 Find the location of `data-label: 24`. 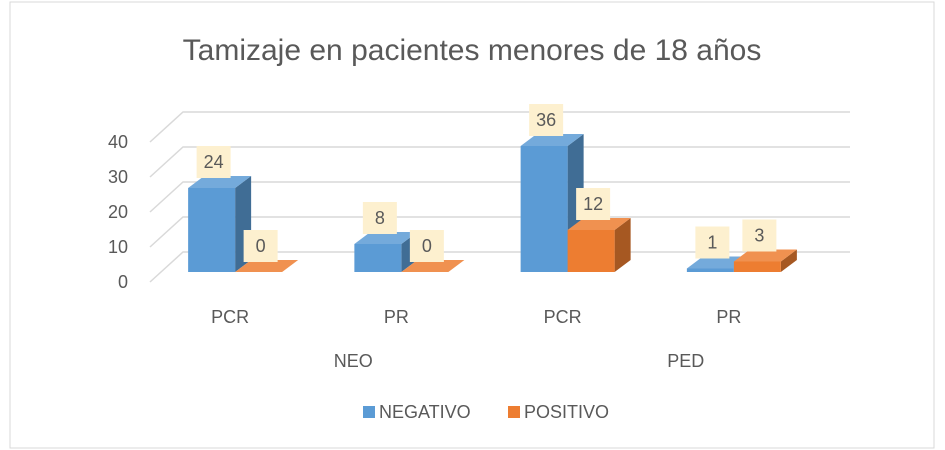

data-label: 24 is located at coordinates (214, 162).